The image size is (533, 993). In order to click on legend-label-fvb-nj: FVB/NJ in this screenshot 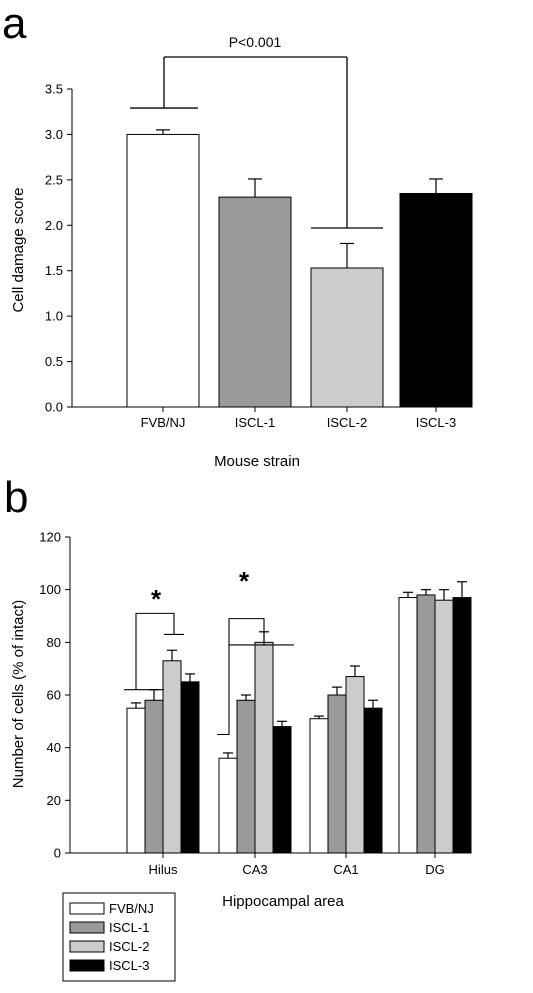, I will do `click(131, 908)`.